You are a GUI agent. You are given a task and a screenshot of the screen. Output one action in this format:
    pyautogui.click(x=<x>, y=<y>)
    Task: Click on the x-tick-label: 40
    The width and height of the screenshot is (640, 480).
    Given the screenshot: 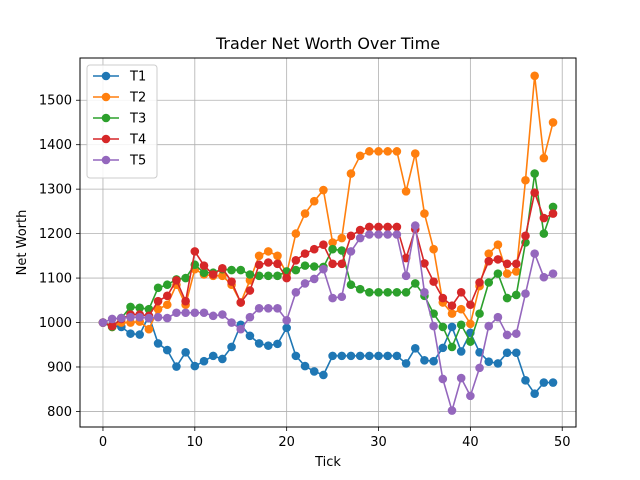 What is the action you would take?
    pyautogui.click(x=470, y=442)
    